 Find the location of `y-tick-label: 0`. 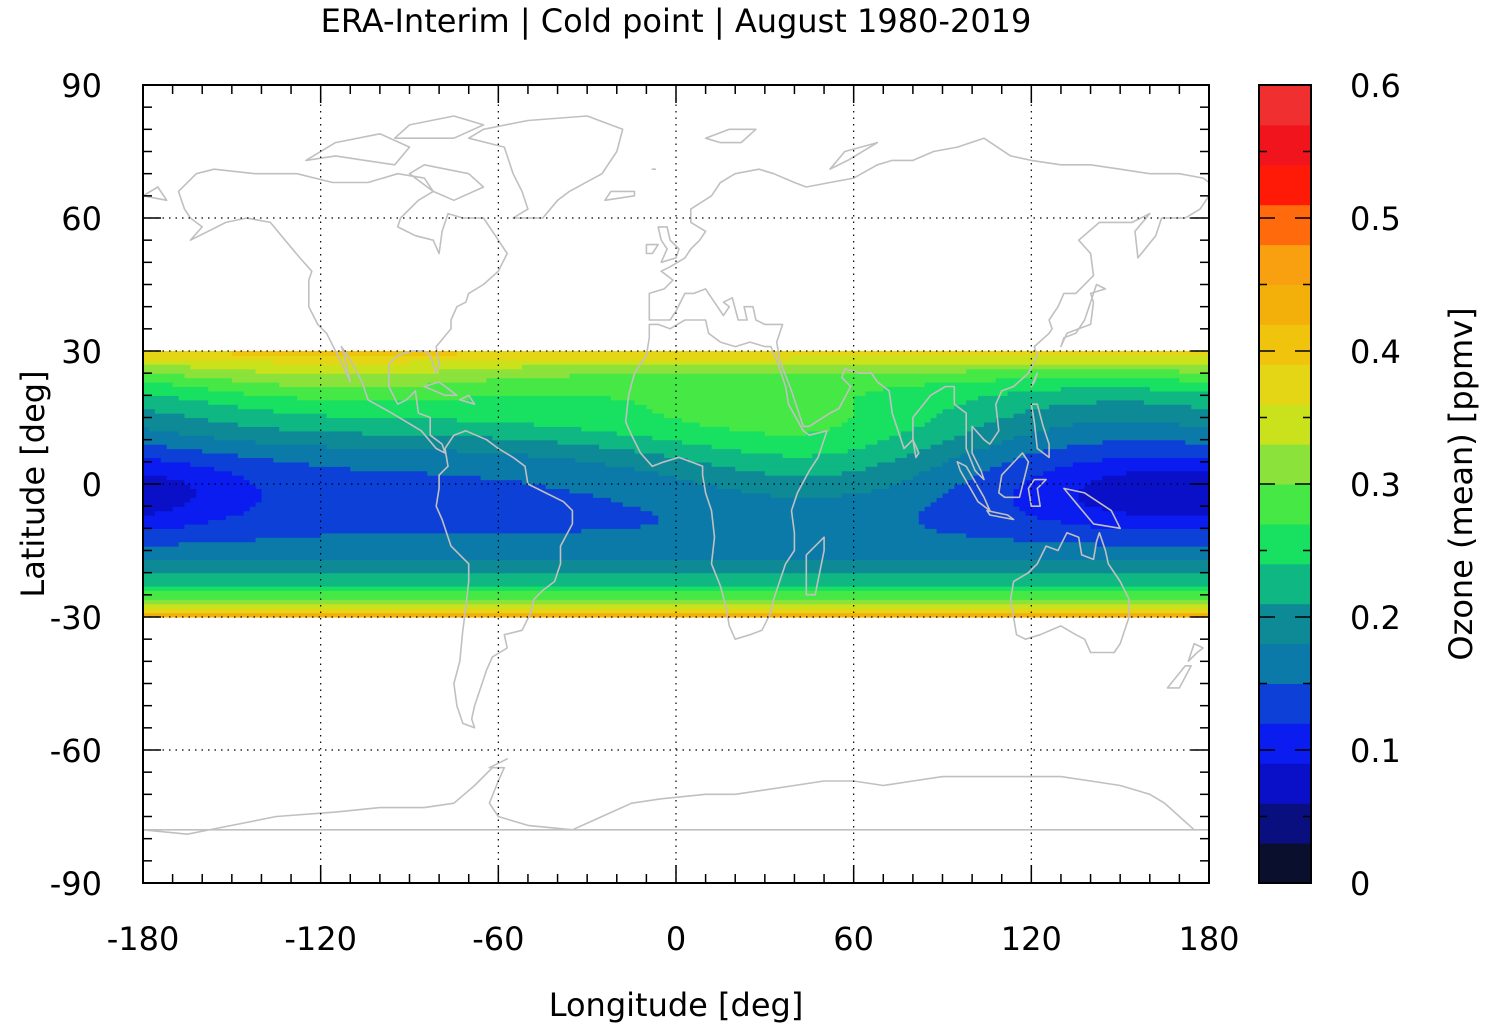

y-tick-label: 0 is located at coordinates (92, 485).